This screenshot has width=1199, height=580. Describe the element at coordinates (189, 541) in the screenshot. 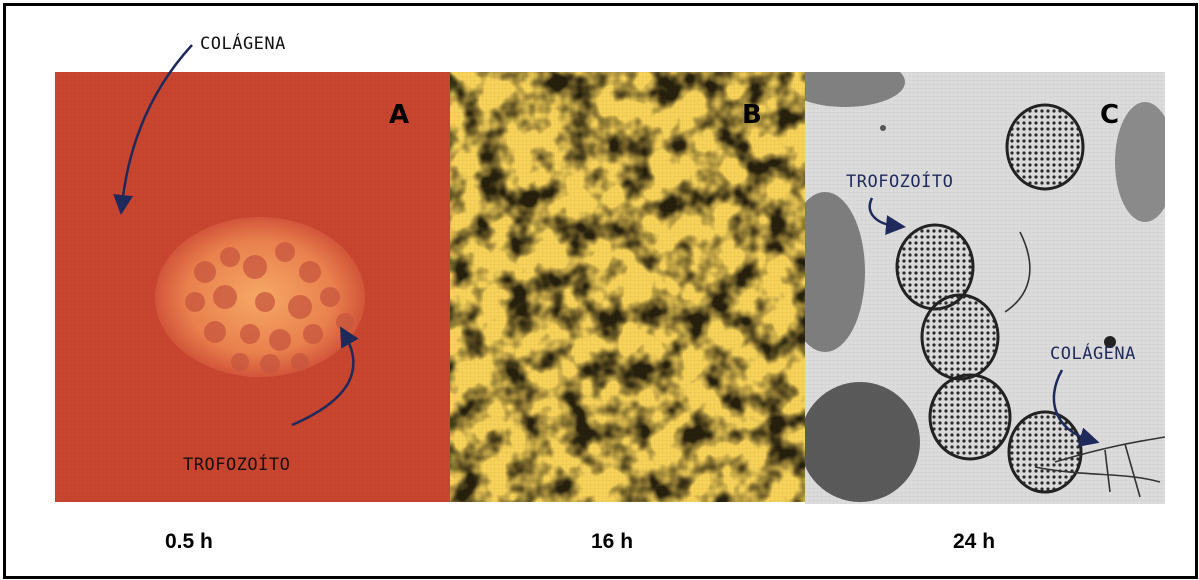

I see `time-label-a: 0.5 h` at that location.